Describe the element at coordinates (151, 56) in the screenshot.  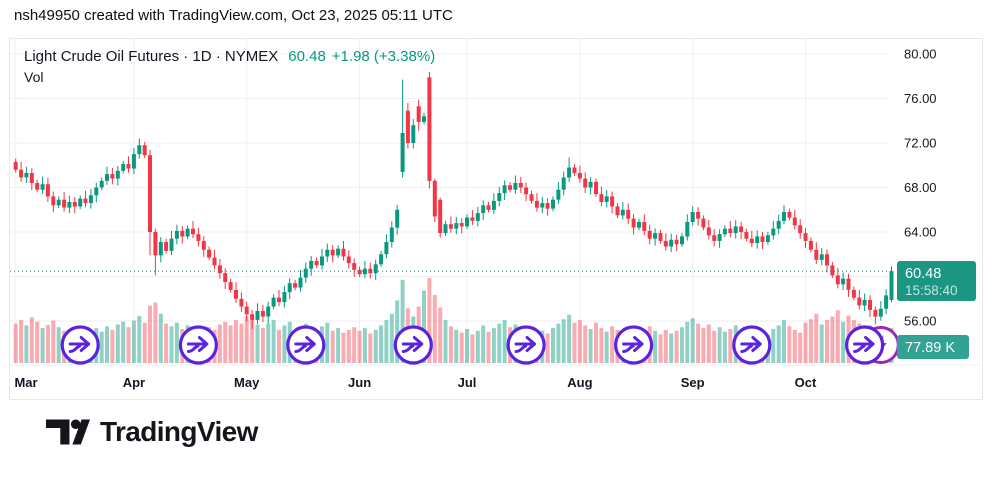
I see `symbol-title: Light Crude Oil Futures · 1D · NYMEX` at that location.